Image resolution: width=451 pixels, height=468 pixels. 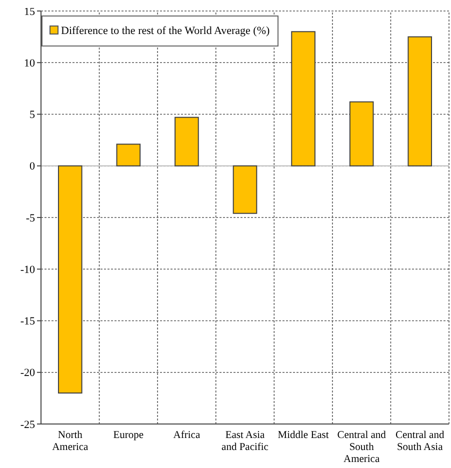 I want to click on y-tick-label: -15, so click(x=28, y=322).